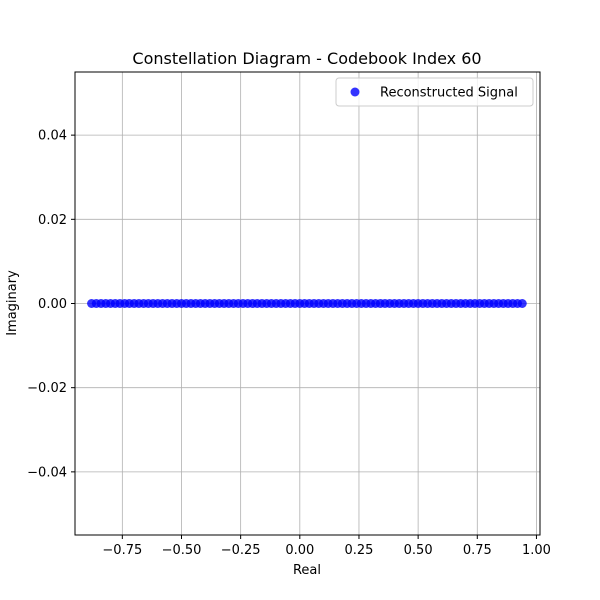 This screenshot has height=600, width=600. I want to click on y-tick-label: 0.02, so click(52, 220).